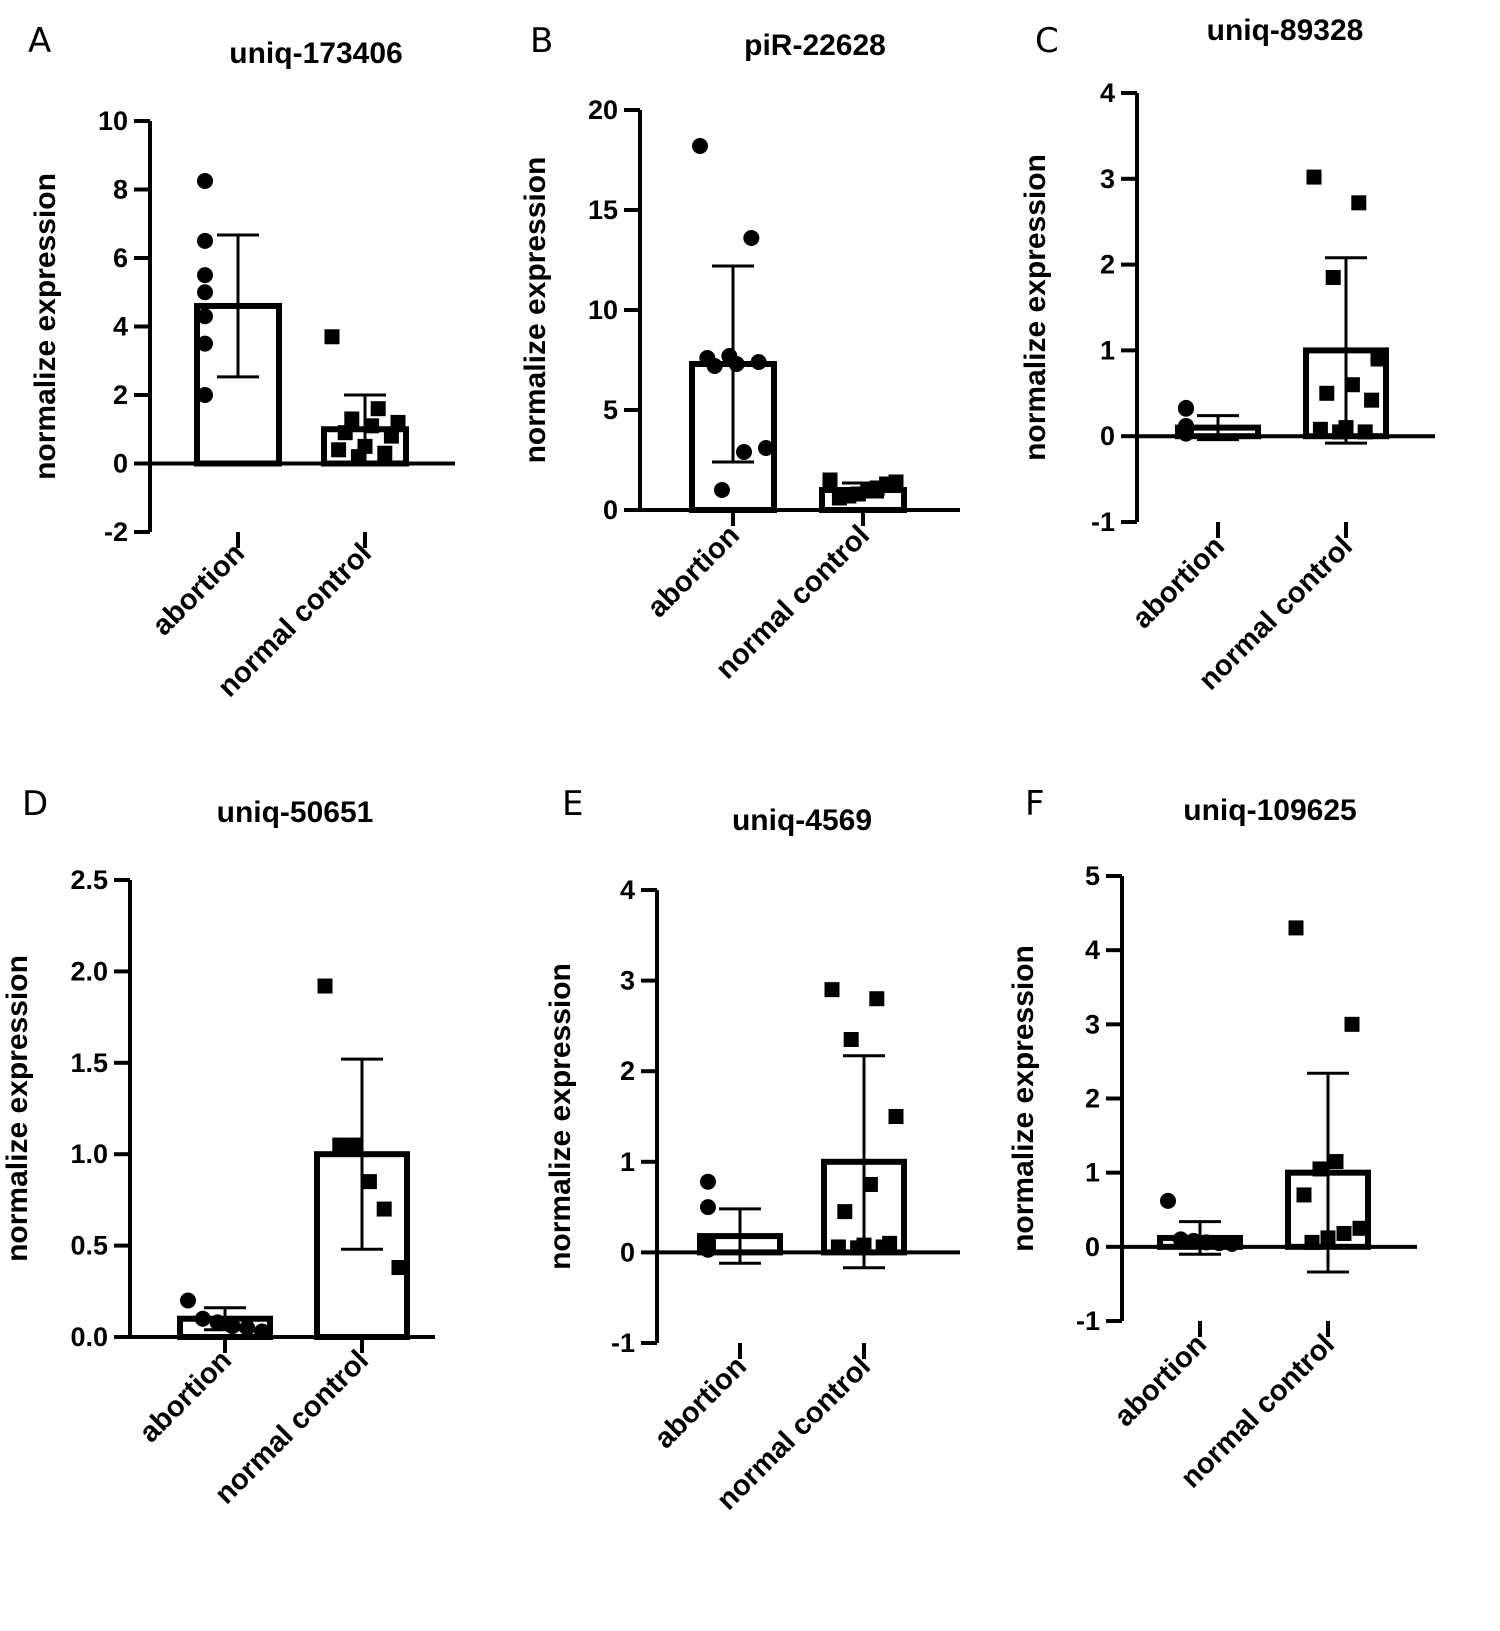 The image size is (1500, 1631). Describe the element at coordinates (603, 210) in the screenshot. I see `y-tick-label: 15` at that location.